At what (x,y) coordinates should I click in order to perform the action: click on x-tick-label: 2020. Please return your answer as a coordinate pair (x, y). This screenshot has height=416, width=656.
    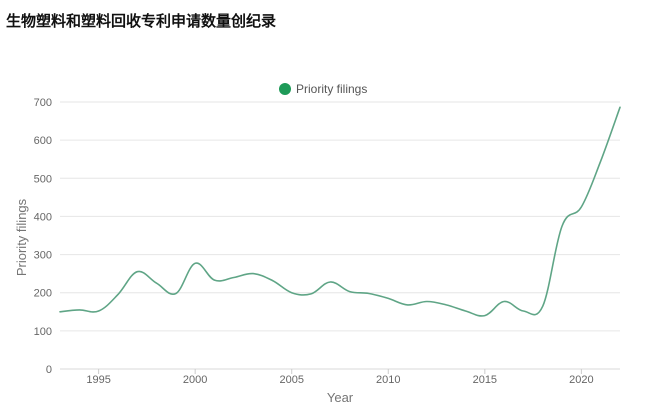
    Looking at the image, I should click on (581, 380).